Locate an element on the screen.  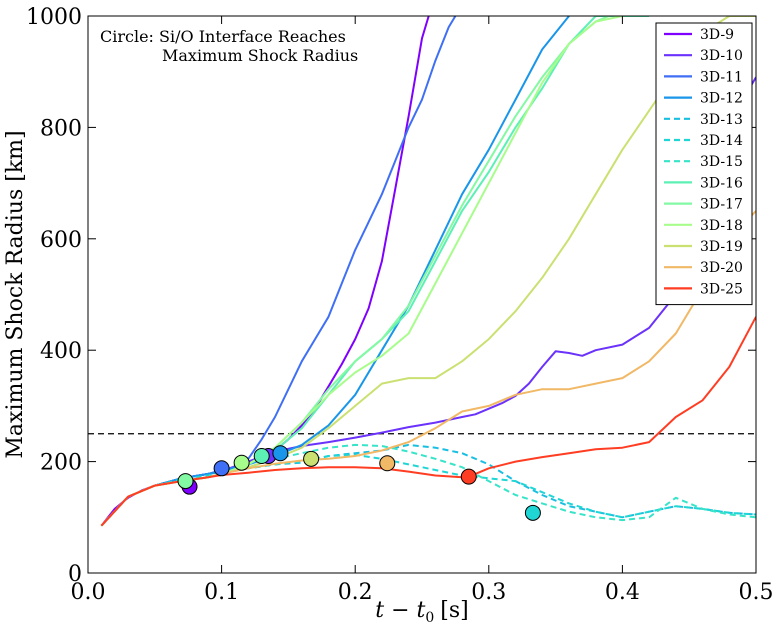
x-tick-label: 0.1 is located at coordinates (221, 592).